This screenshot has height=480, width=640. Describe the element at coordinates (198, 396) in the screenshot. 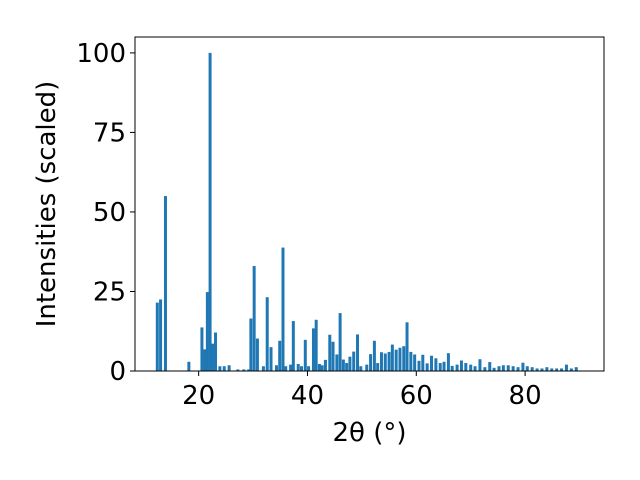

I see `x-tick-label: 20` at that location.